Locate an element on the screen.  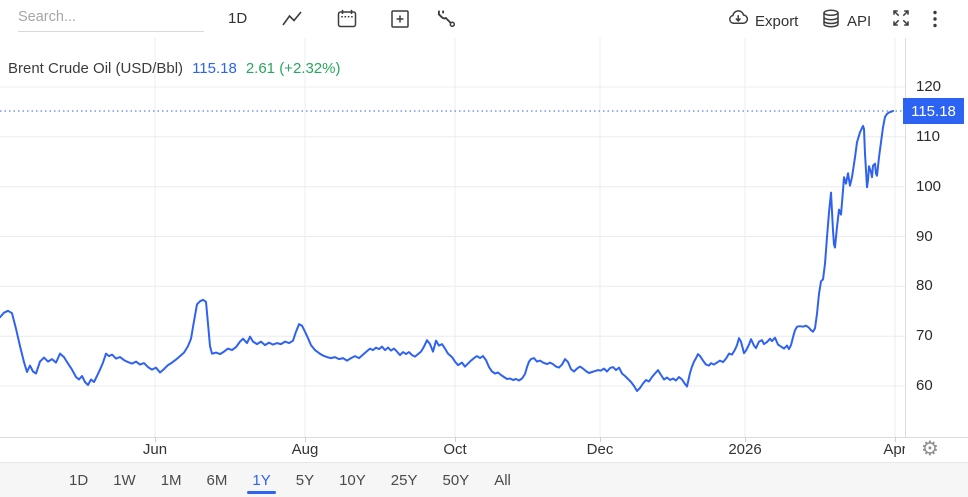
range-button-10y: 10Y is located at coordinates (352, 480).